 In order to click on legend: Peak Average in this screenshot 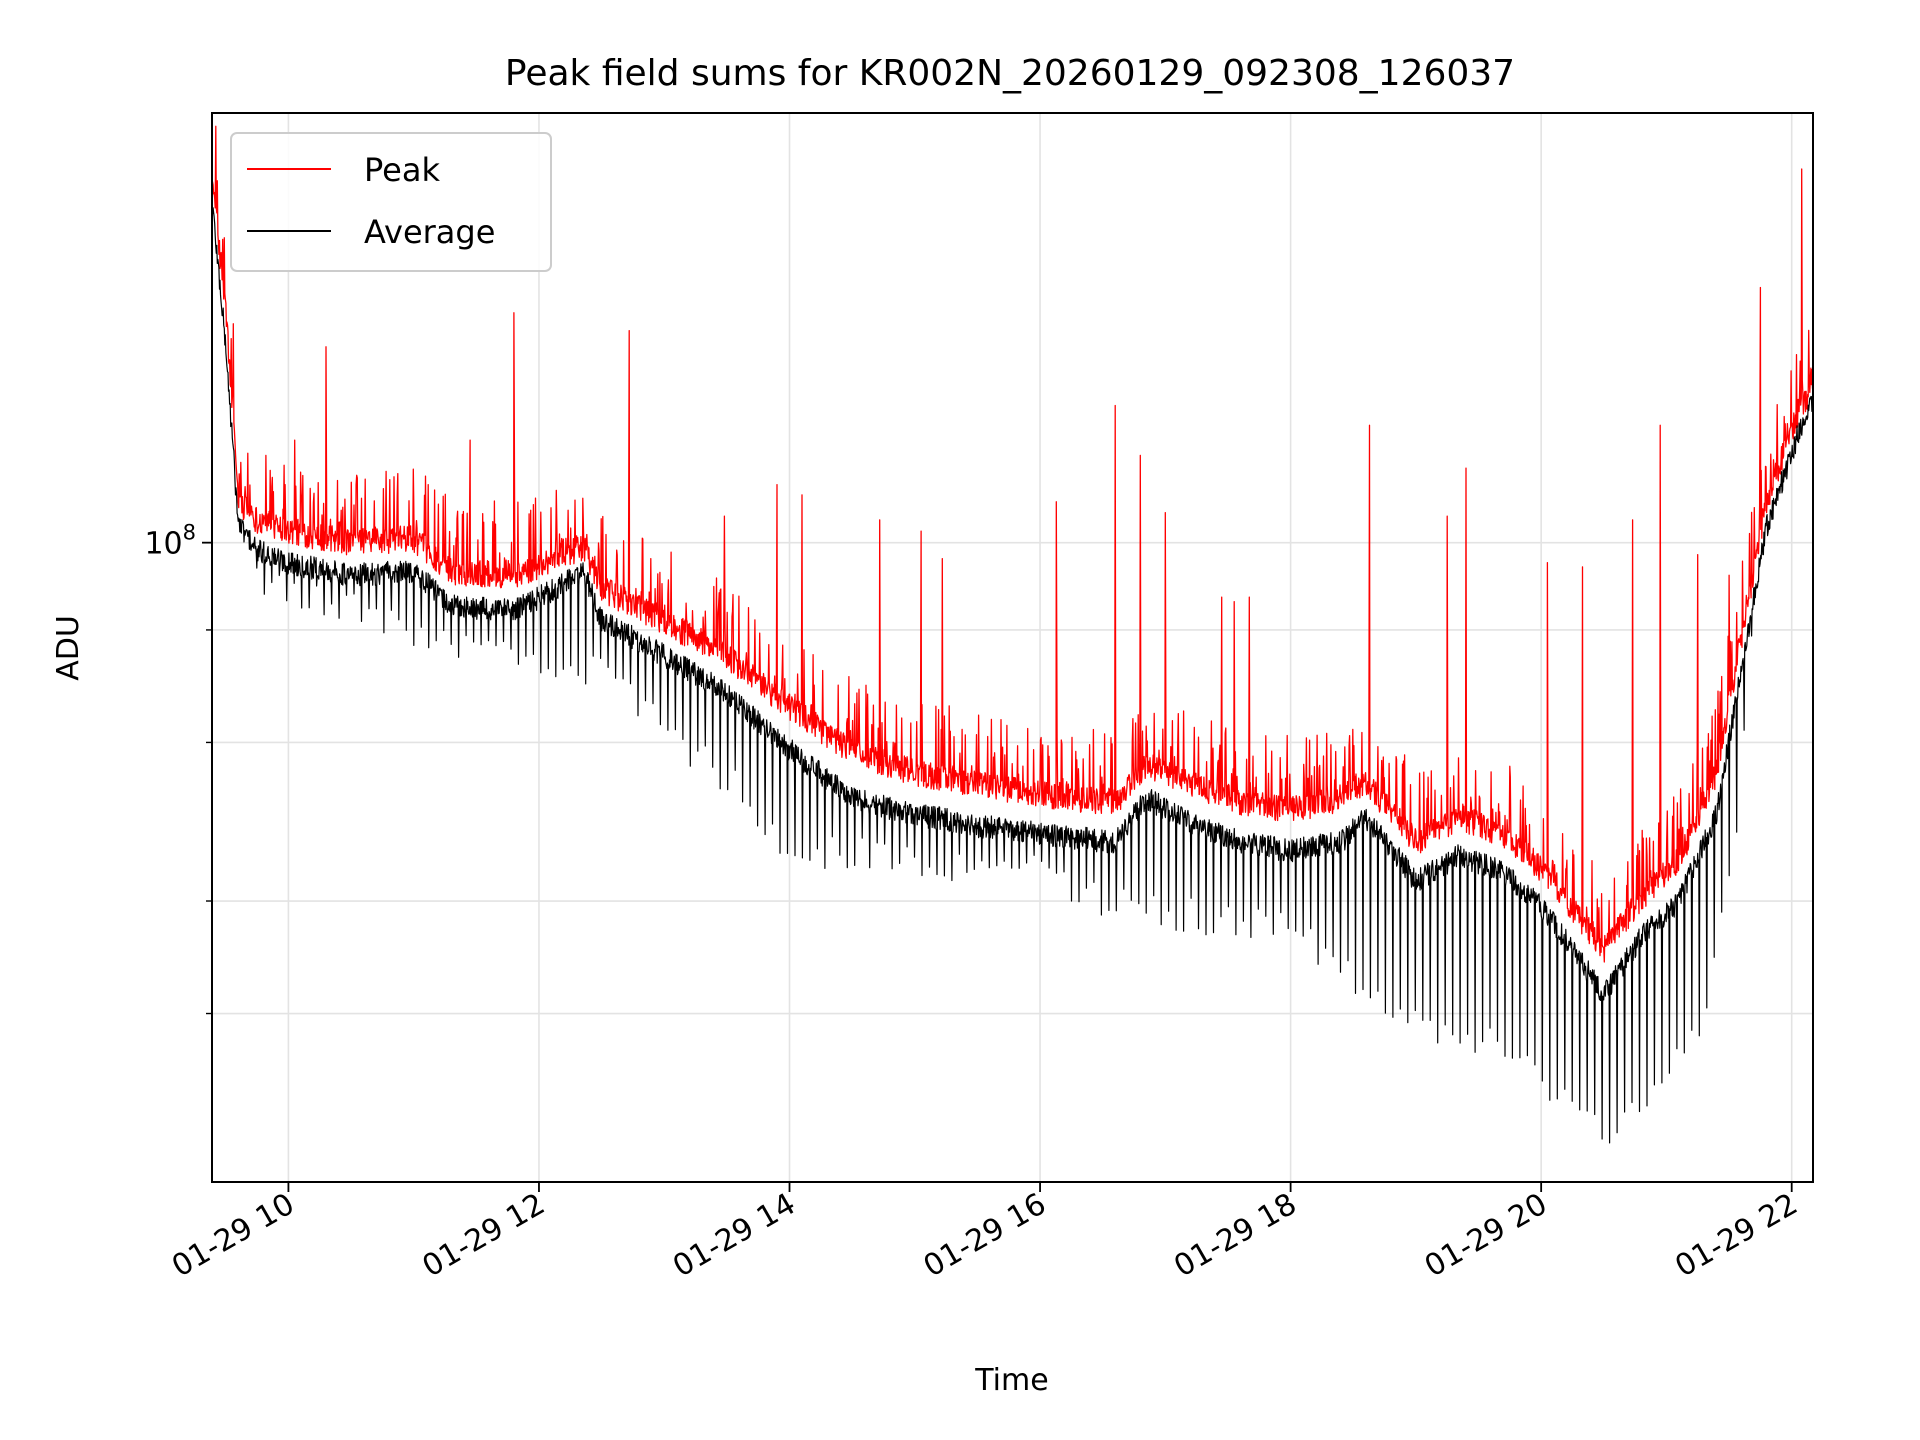, I will do `click(391, 202)`.